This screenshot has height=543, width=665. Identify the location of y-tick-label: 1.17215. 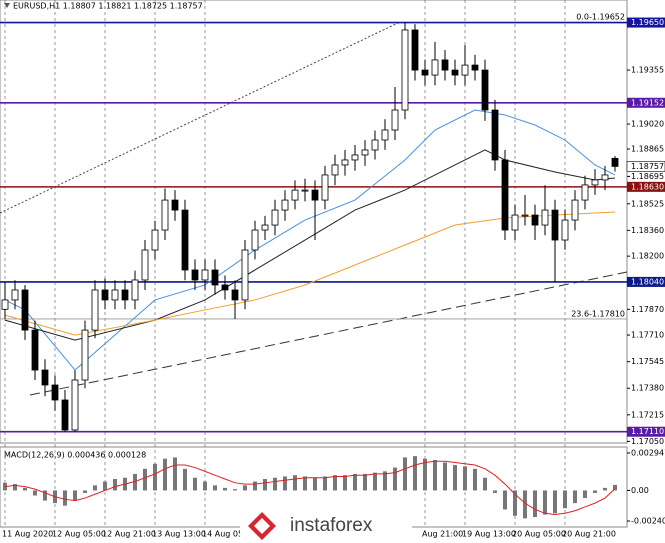
(647, 414).